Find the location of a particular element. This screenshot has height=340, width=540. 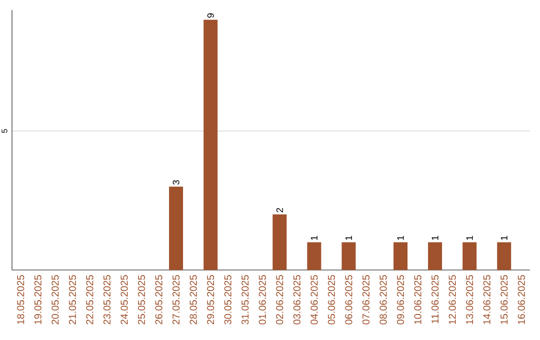

x-tick-label: 06.06.2025 is located at coordinates (348, 299).